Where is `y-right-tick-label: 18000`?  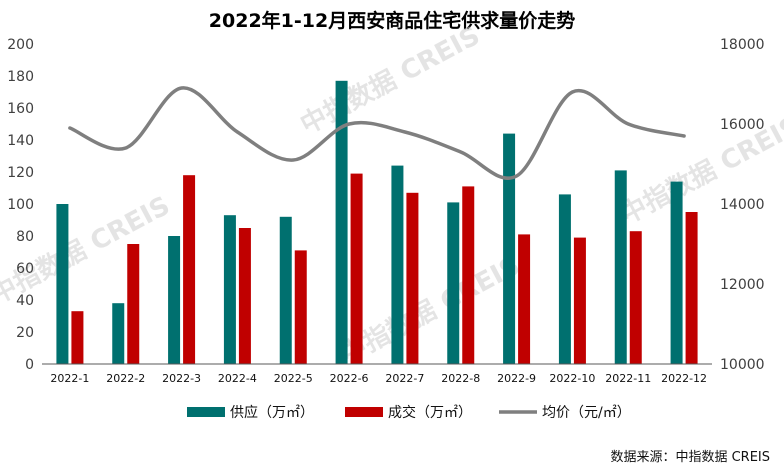
y-right-tick-label: 18000 is located at coordinates (742, 45).